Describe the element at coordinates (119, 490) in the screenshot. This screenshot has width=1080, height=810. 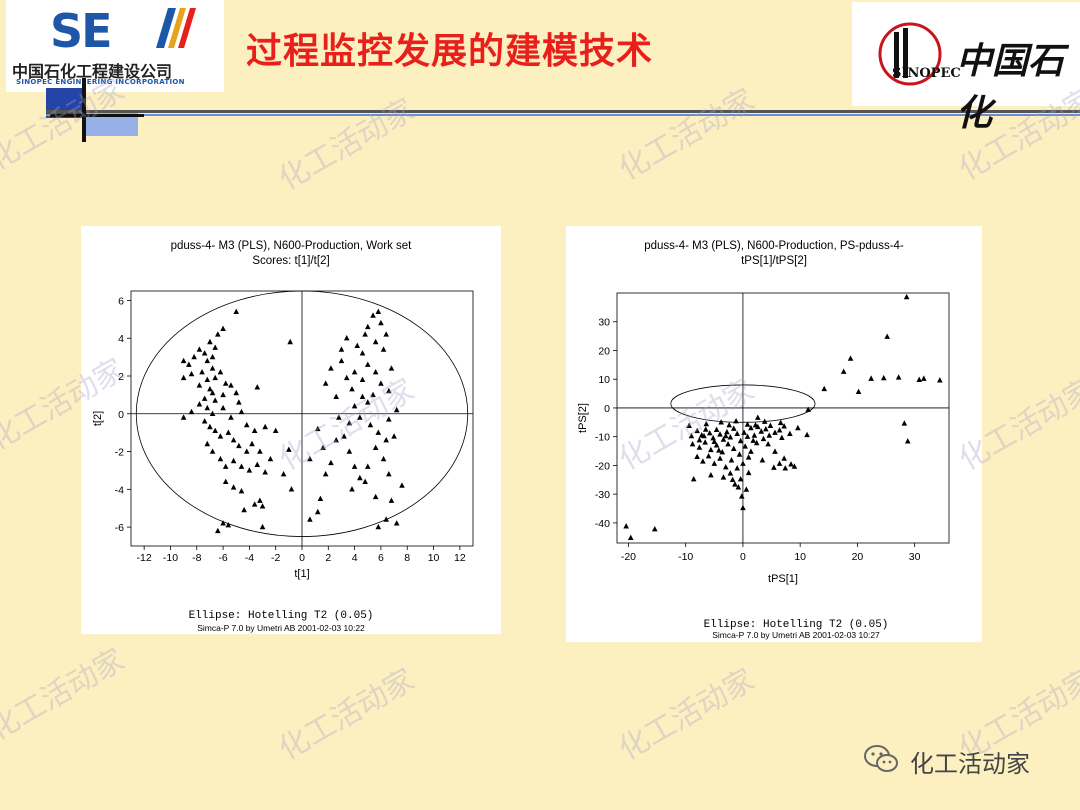
I see `y-tick-label: -4` at that location.